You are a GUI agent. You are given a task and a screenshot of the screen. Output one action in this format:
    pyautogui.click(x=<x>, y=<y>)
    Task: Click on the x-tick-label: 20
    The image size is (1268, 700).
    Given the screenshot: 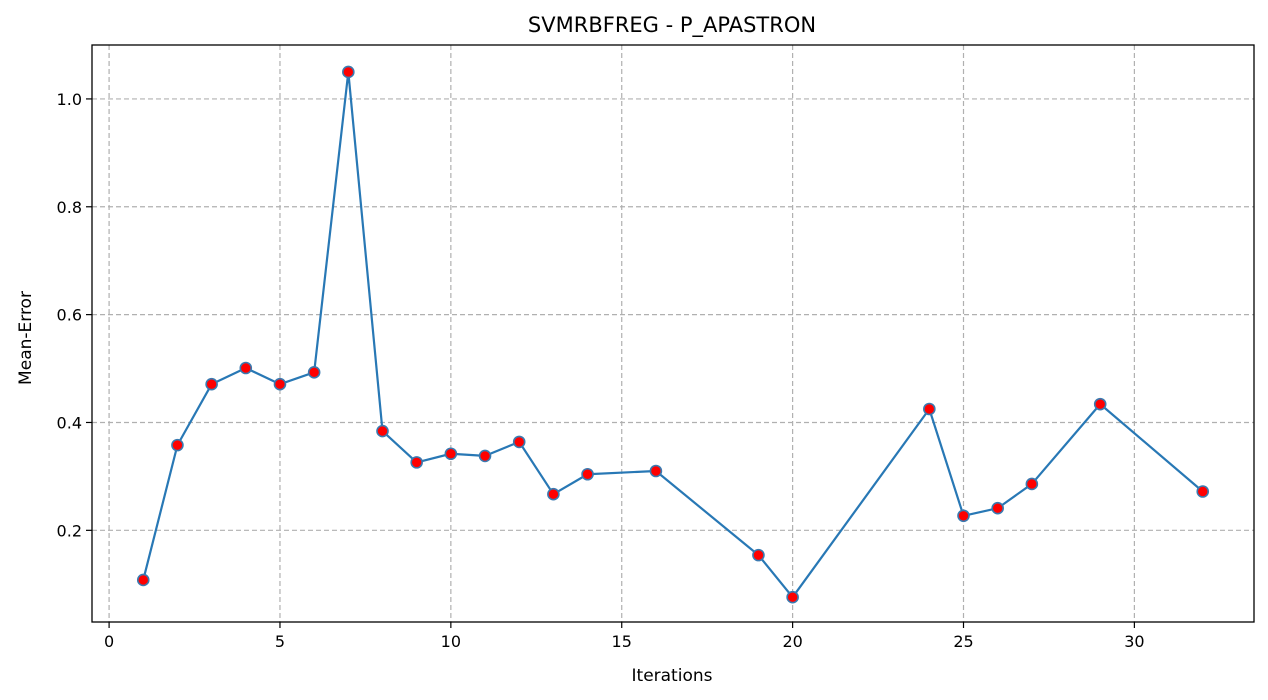 What is the action you would take?
    pyautogui.click(x=792, y=641)
    